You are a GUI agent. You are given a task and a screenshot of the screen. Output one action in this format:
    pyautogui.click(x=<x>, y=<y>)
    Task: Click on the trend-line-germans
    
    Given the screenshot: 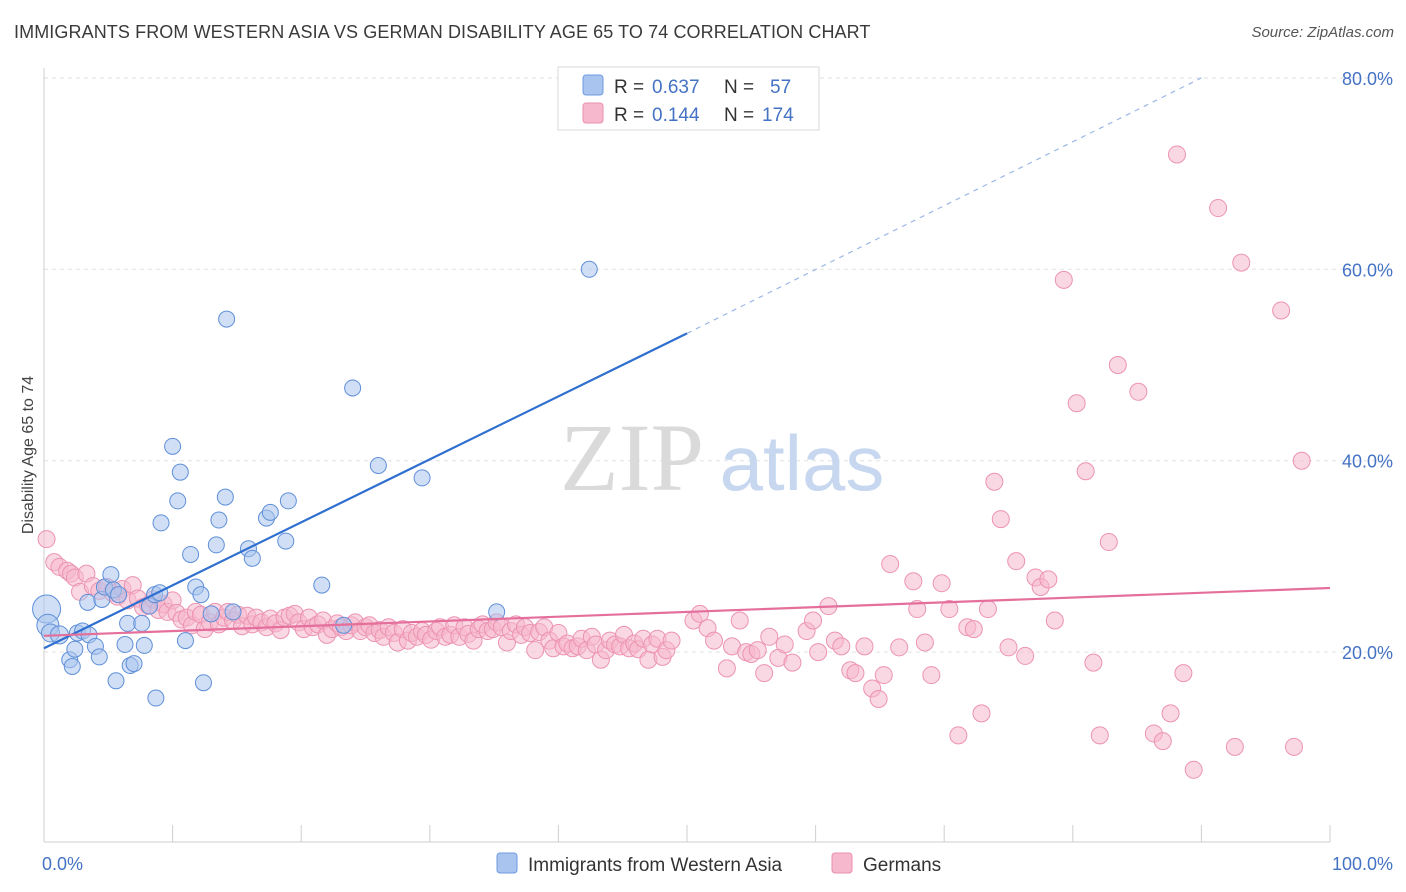 What is the action you would take?
    pyautogui.click(x=687, y=611)
    